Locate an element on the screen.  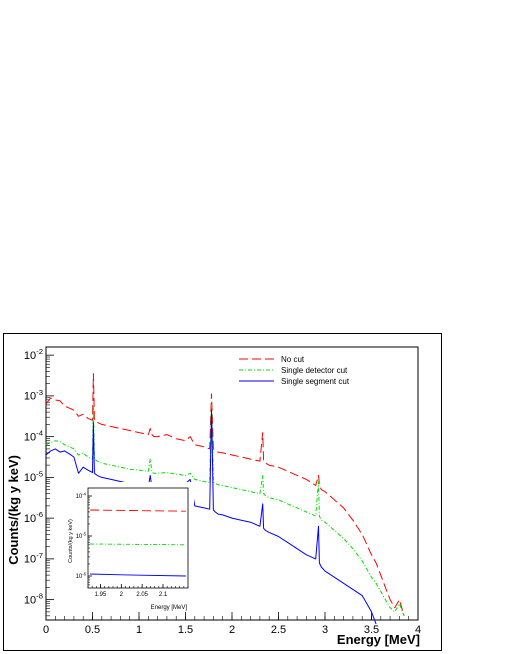
x-tick-label: 1 is located at coordinates (139, 630).